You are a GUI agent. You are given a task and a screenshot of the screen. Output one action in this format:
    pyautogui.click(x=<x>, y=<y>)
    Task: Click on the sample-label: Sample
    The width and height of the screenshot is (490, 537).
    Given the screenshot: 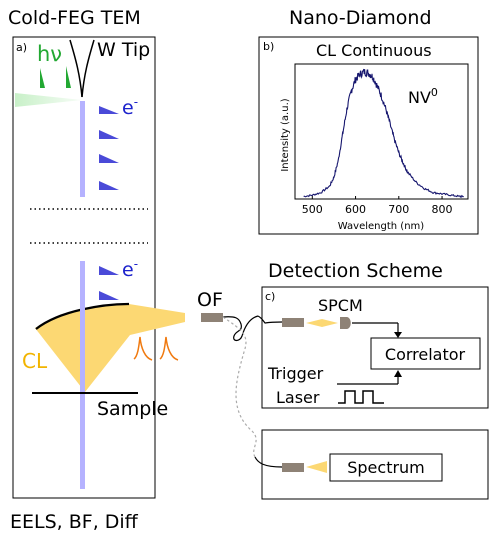 What is the action you would take?
    pyautogui.click(x=132, y=409)
    